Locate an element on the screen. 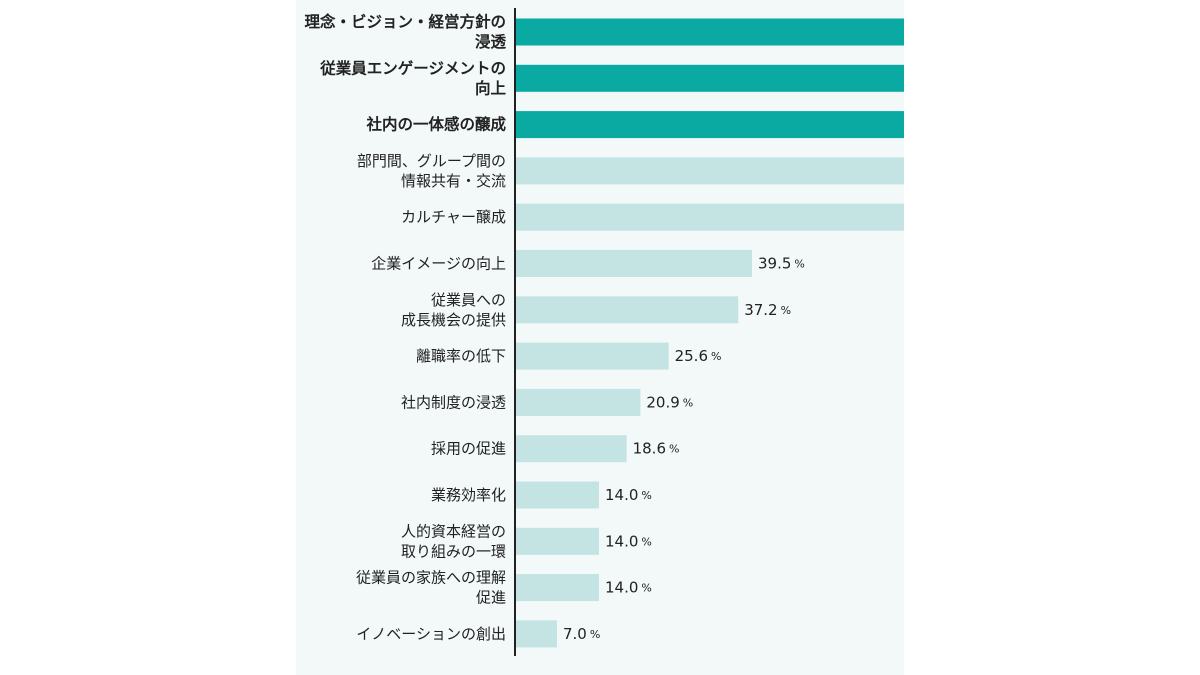 The width and height of the screenshot is (1200, 675). category-label-0-1: 浸透 is located at coordinates (491, 42).